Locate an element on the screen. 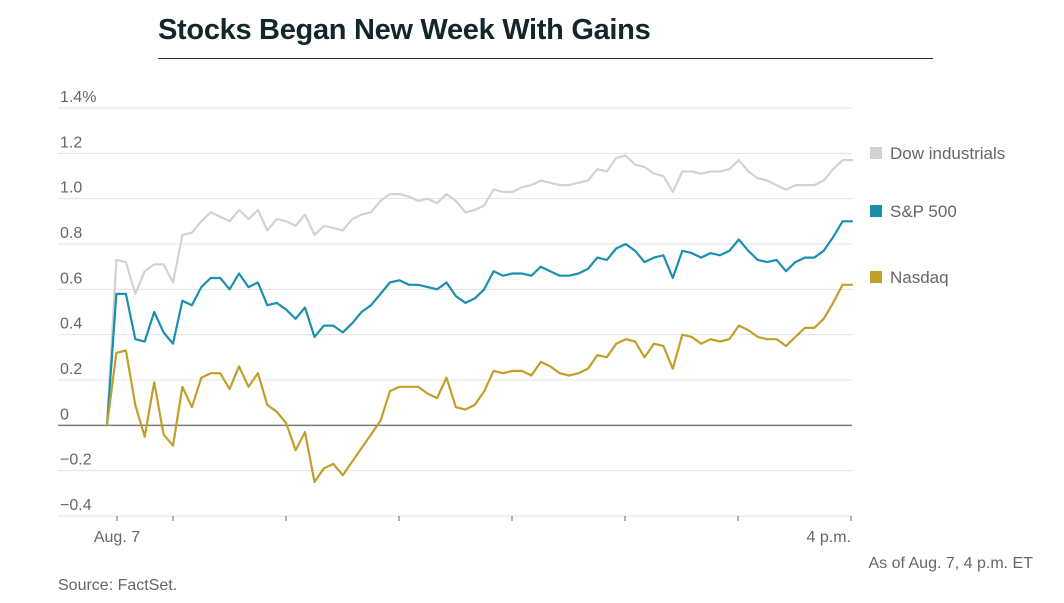  as-of-note: As of Aug. 7, 4 p.m. ET is located at coordinates (950, 563).